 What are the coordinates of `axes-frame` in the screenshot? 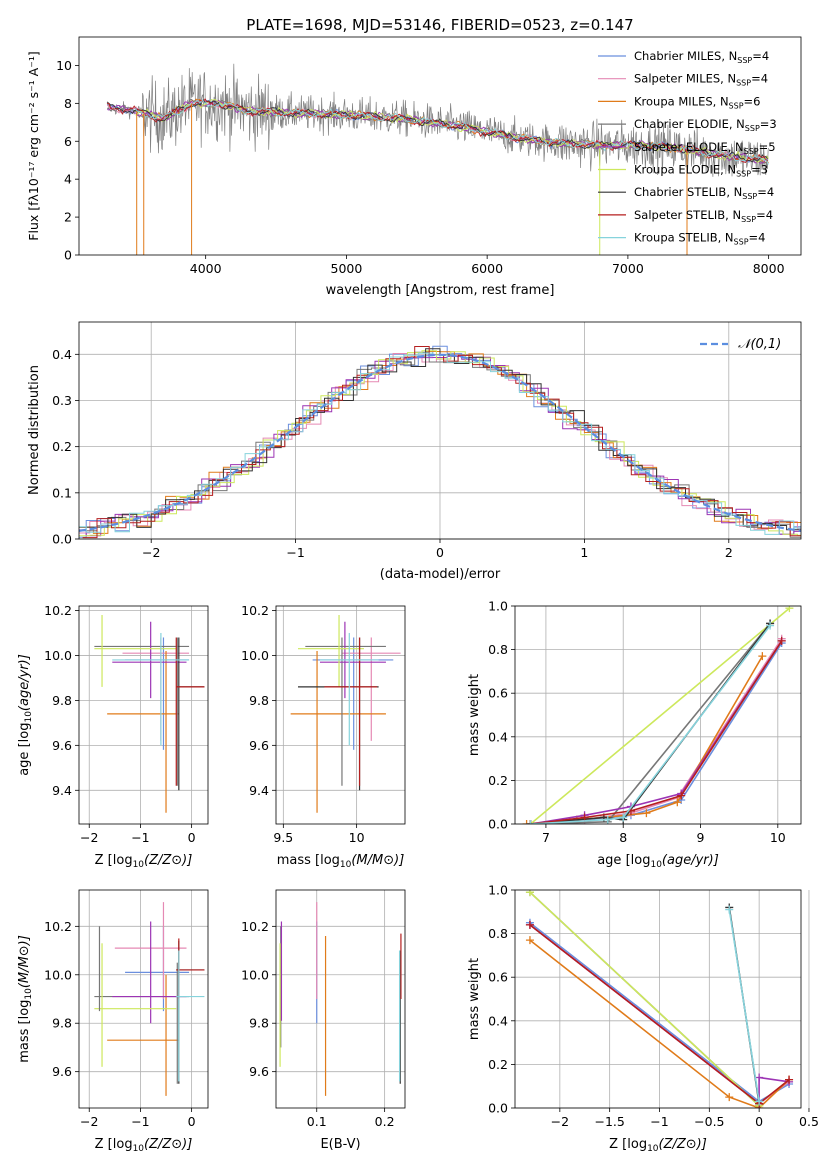 It's located at (340, 715).